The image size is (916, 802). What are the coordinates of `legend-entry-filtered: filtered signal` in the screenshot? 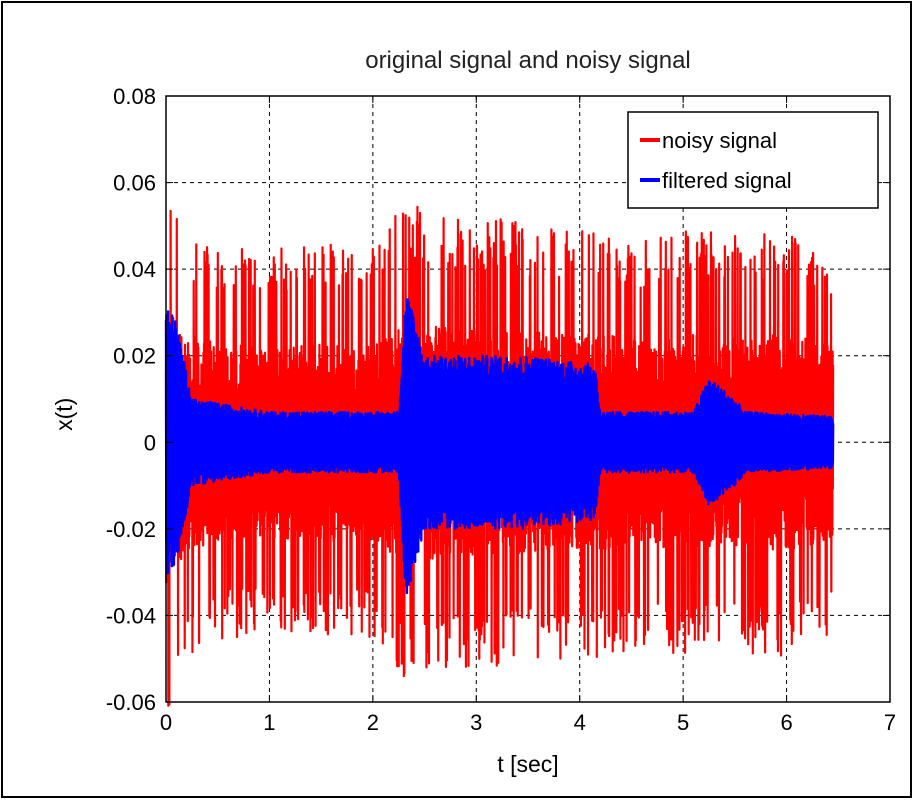 It's located at (727, 180).